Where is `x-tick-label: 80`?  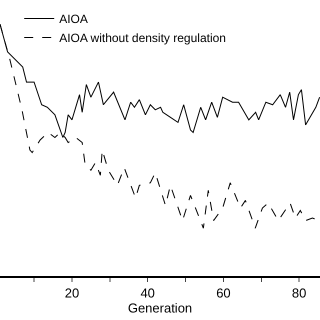 x-tick-label: 80 is located at coordinates (299, 292).